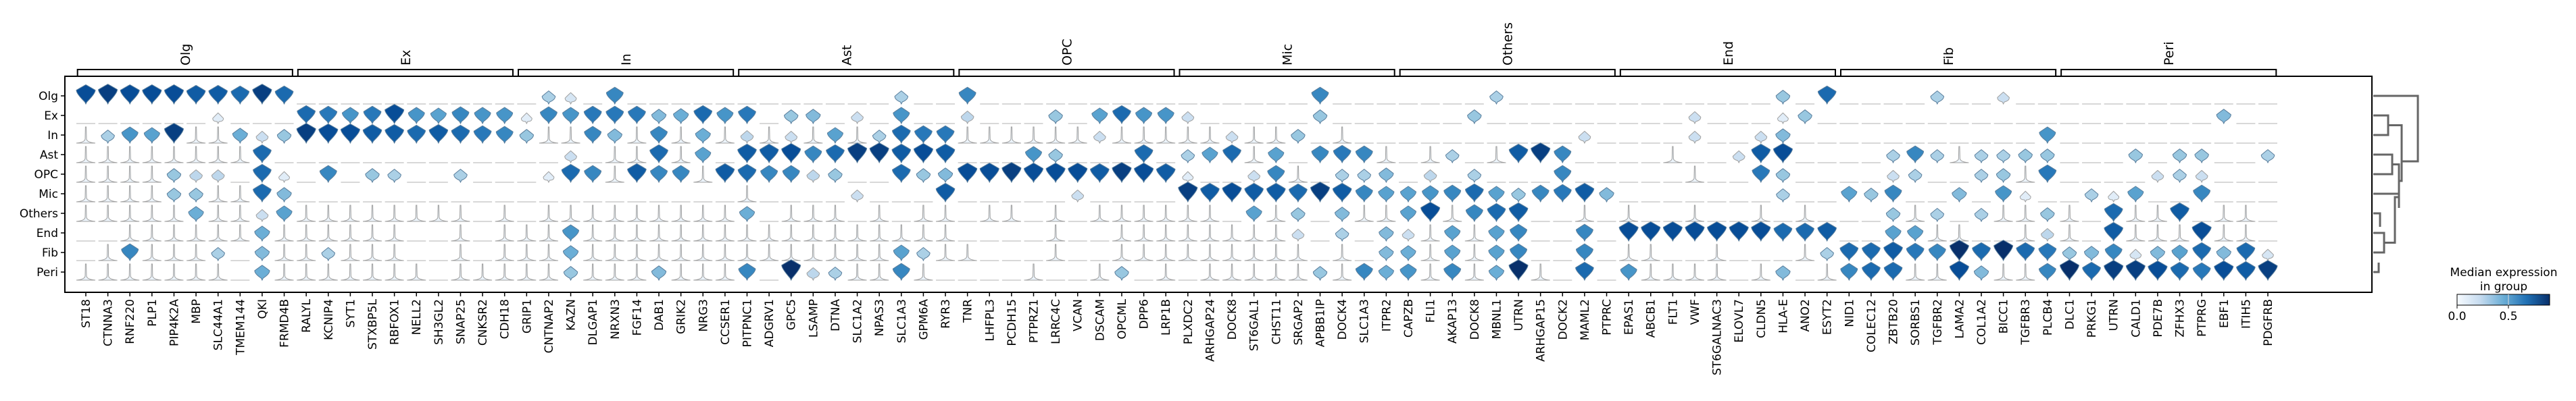 The image size is (2576, 401). Describe the element at coordinates (1982, 322) in the screenshot. I see `x-tick-label: COL1A2` at that location.